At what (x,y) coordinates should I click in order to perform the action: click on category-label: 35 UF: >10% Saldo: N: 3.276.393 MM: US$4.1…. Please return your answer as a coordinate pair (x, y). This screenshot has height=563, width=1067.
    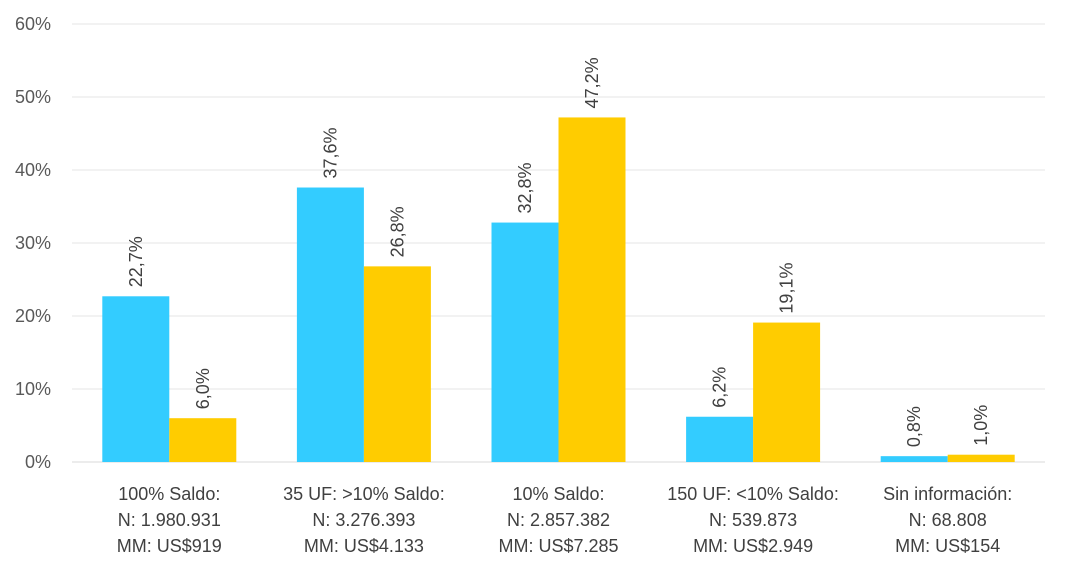
    Looking at the image, I should click on (364, 520).